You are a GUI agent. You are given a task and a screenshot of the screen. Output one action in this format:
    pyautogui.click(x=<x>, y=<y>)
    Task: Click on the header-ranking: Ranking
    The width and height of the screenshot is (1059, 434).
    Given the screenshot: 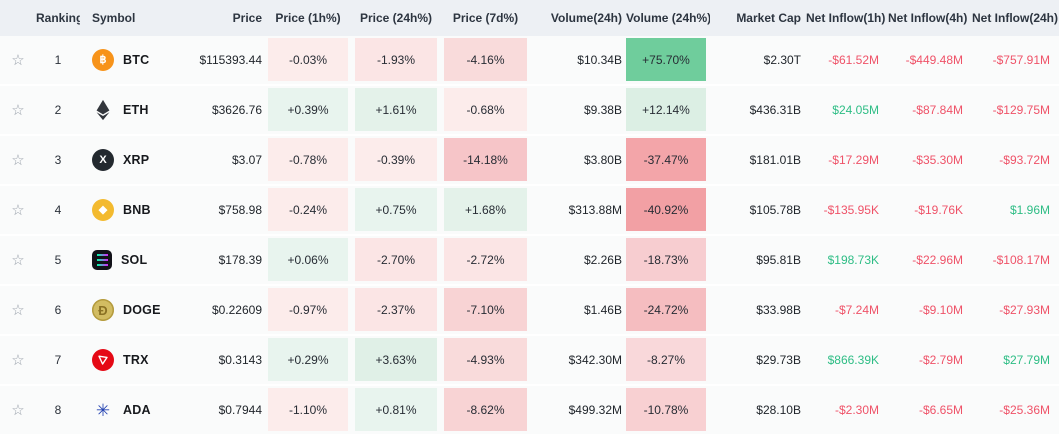 What is the action you would take?
    pyautogui.click(x=58, y=18)
    